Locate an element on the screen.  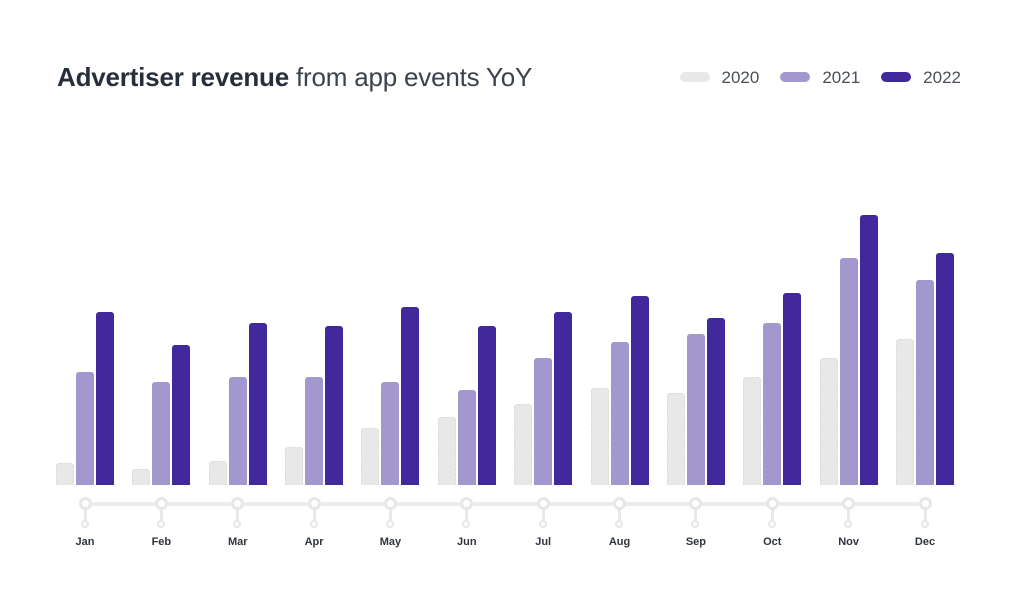
axis-node-dot-apr is located at coordinates (313, 524).